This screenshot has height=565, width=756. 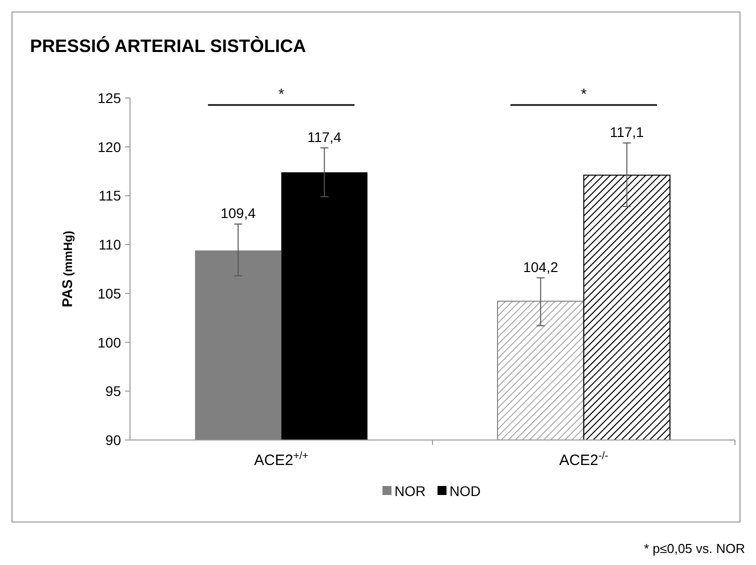 What do you see at coordinates (238, 213) in the screenshot?
I see `data-label: 109,4` at bounding box center [238, 213].